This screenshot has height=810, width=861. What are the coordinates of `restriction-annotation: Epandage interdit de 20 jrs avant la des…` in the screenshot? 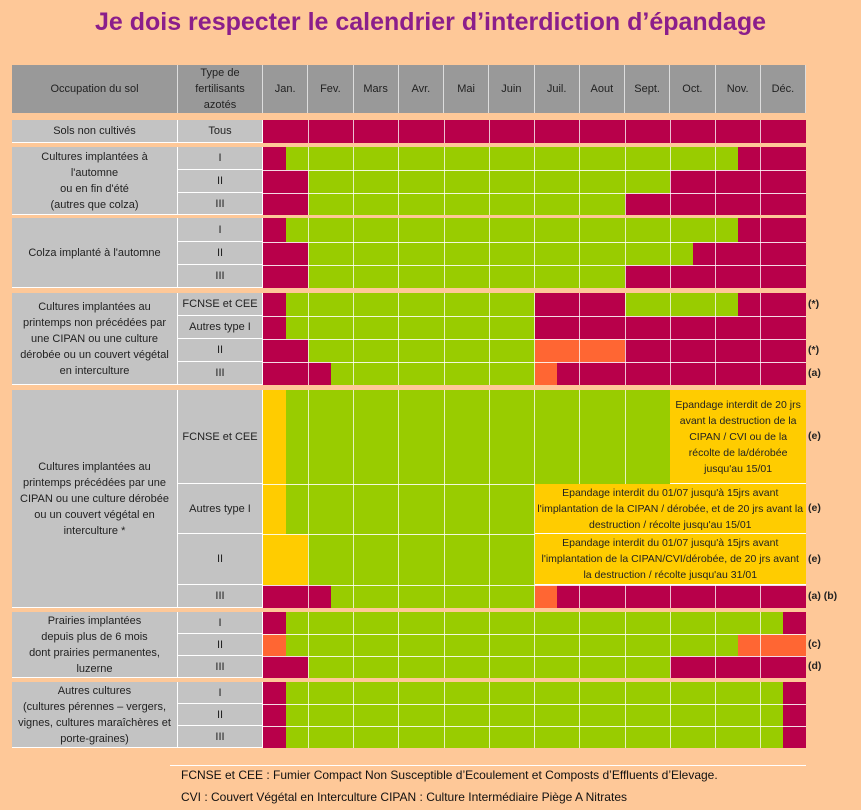 It's located at (738, 437).